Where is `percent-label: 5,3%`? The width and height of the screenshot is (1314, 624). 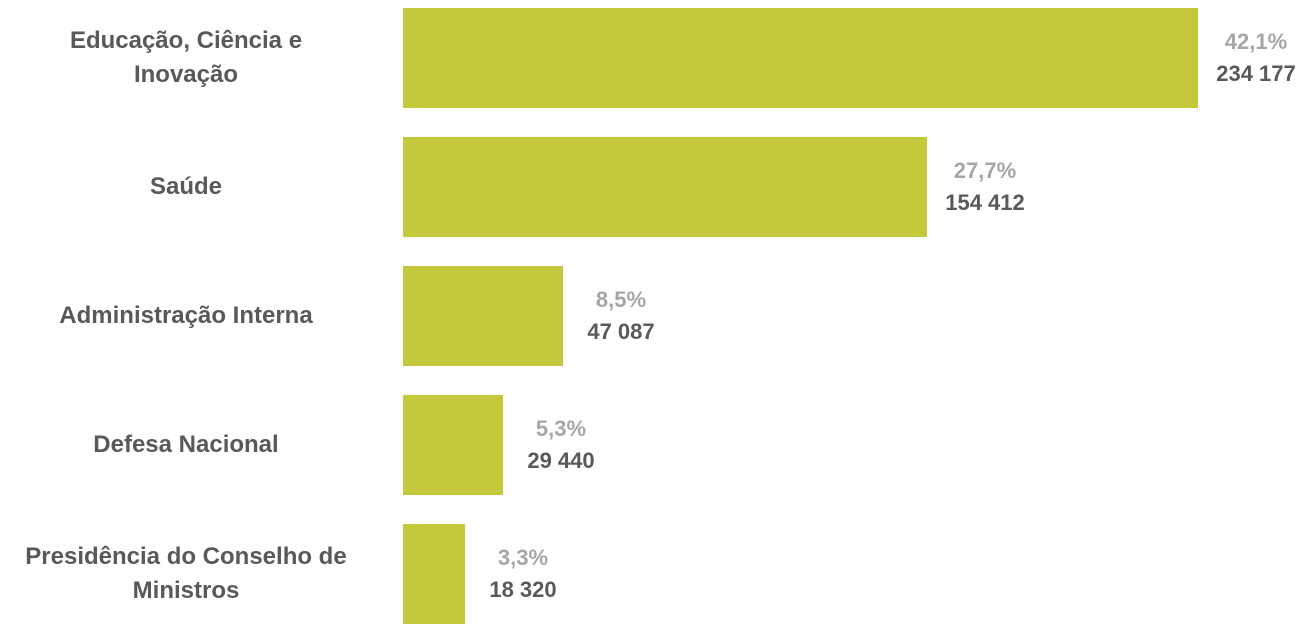 percent-label: 5,3% is located at coordinates (561, 428).